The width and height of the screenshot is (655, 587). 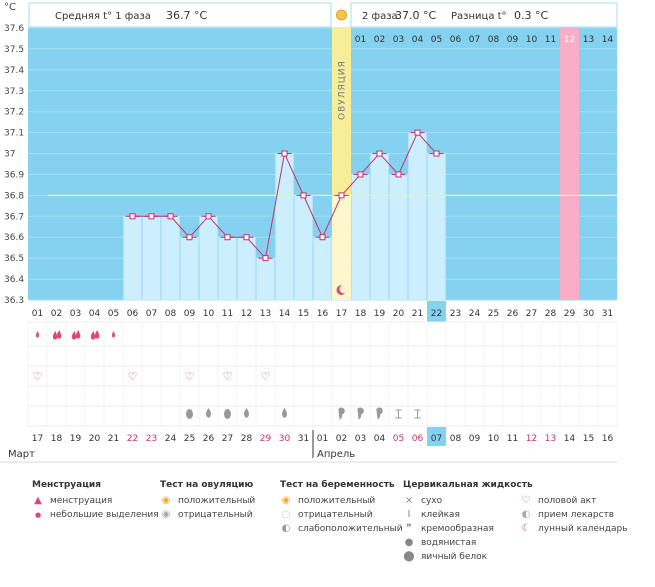 I want to click on pregnancy-test-weak-icon: ◐, so click(x=286, y=528).